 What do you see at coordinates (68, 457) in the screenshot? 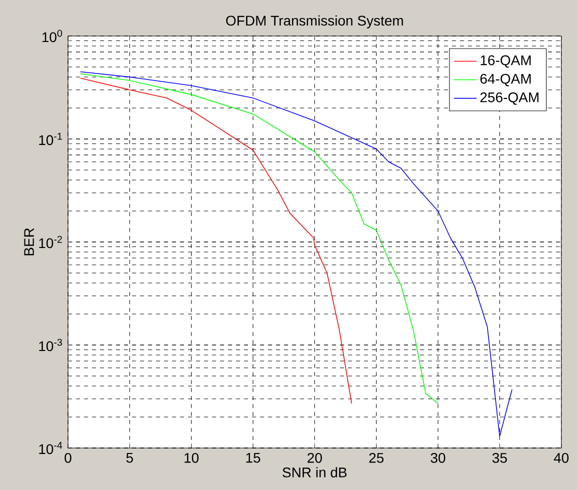
I see `x-tick-label: 0` at bounding box center [68, 457].